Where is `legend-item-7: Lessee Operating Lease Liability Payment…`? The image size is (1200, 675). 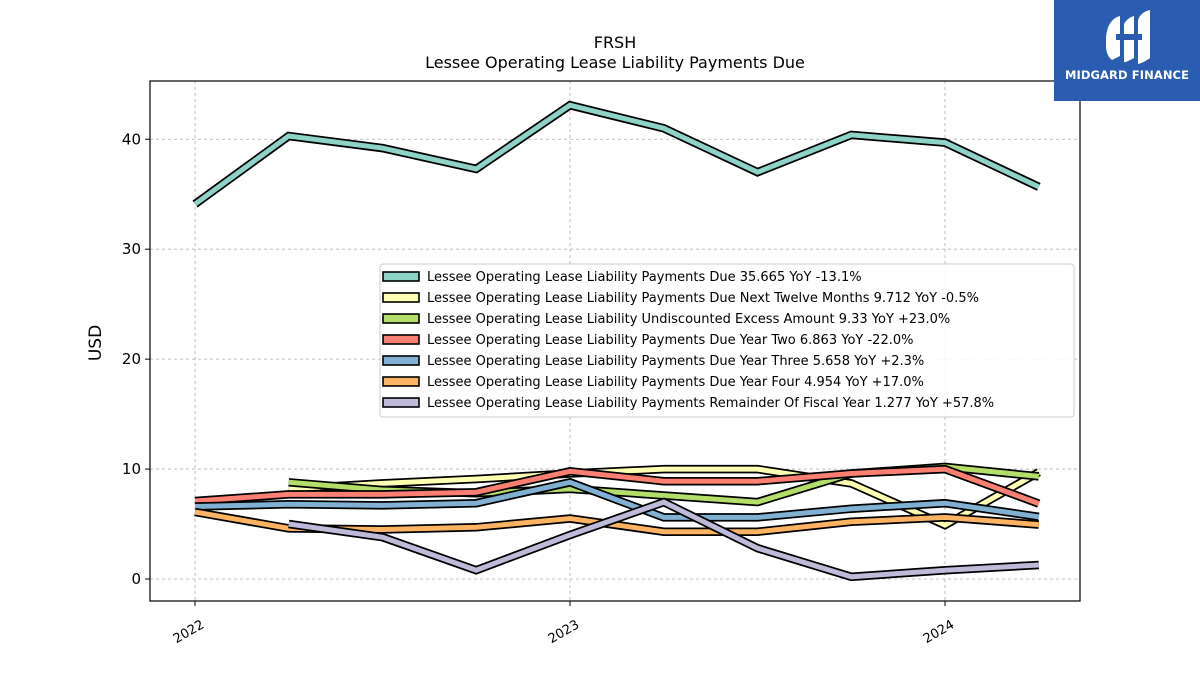 legend-item-7: Lessee Operating Lease Liability Payment… is located at coordinates (688, 403).